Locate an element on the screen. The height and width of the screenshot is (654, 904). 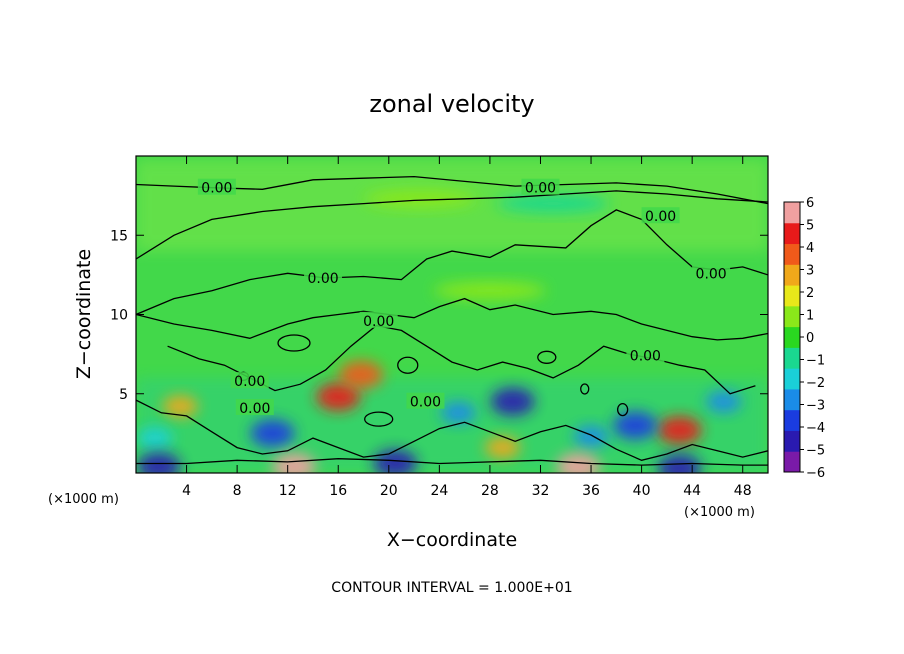
contour-interval-note: CONTOUR INTERVAL = 1.000E+01 is located at coordinates (451, 588).